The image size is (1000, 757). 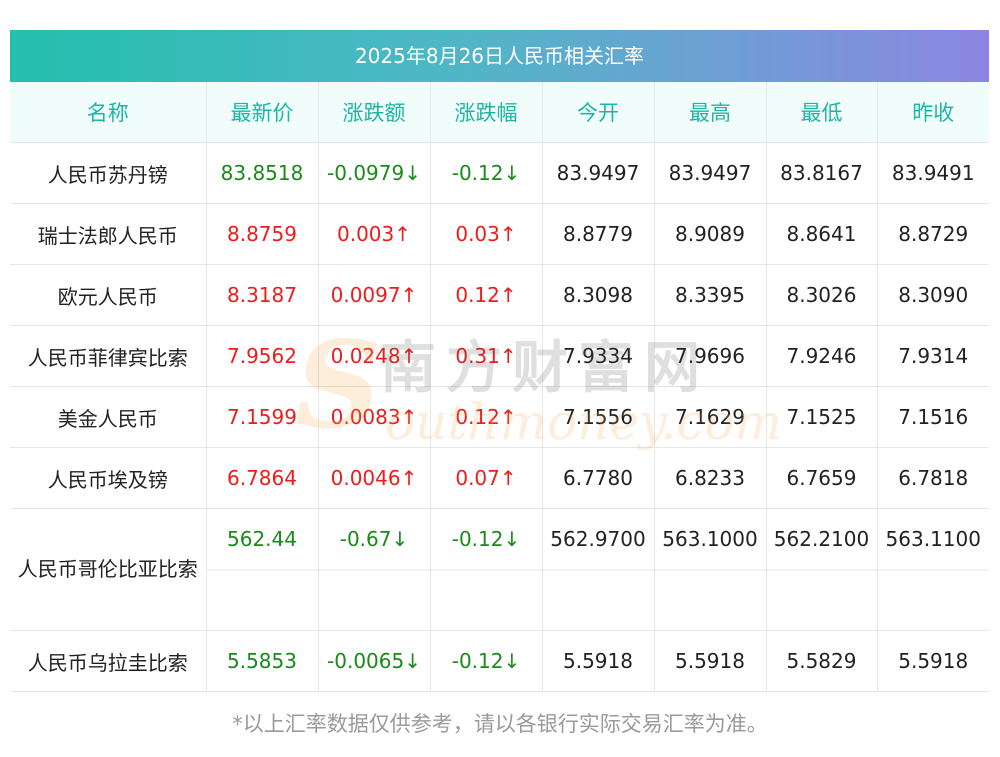 I want to click on cell-latest: 7.9562, so click(x=262, y=356).